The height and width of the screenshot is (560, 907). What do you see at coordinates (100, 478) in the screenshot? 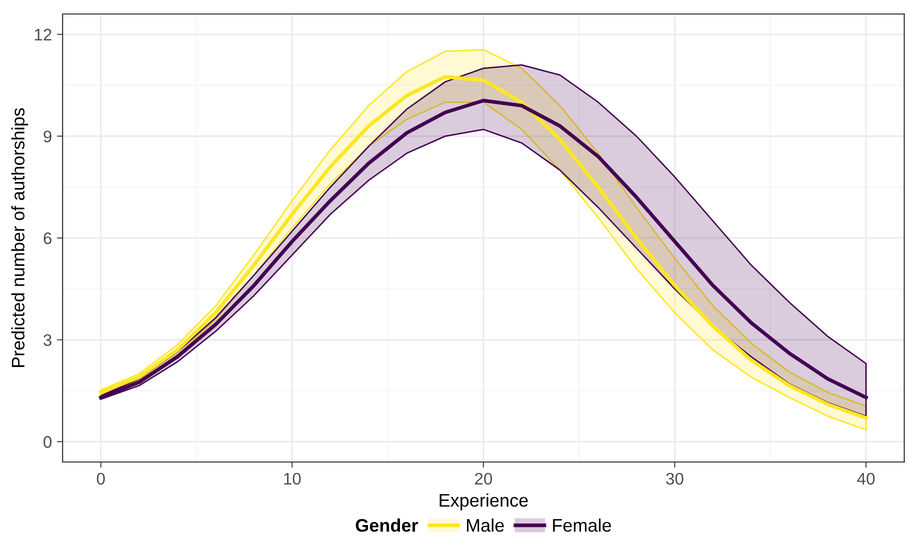
I see `x-tick-label: 0` at bounding box center [100, 478].